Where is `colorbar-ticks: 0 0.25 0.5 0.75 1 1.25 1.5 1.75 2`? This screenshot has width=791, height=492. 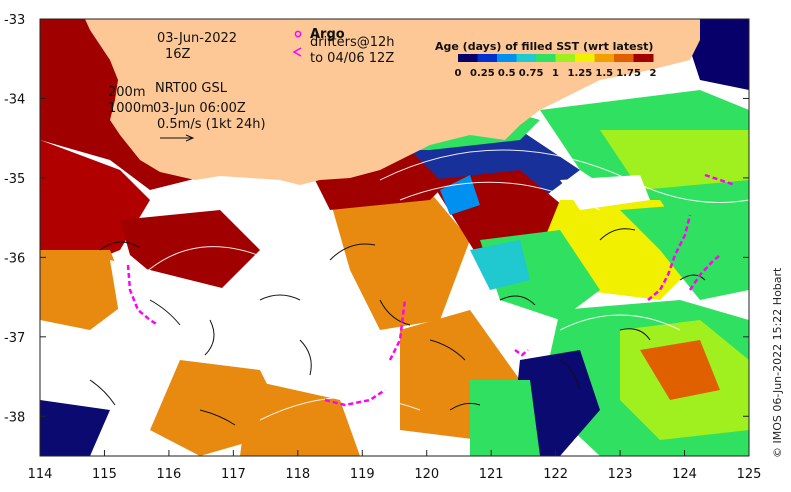 colorbar-ticks: 0 0.25 0.5 0.75 1 1.25 1.5 1.75 2 is located at coordinates (556, 73).